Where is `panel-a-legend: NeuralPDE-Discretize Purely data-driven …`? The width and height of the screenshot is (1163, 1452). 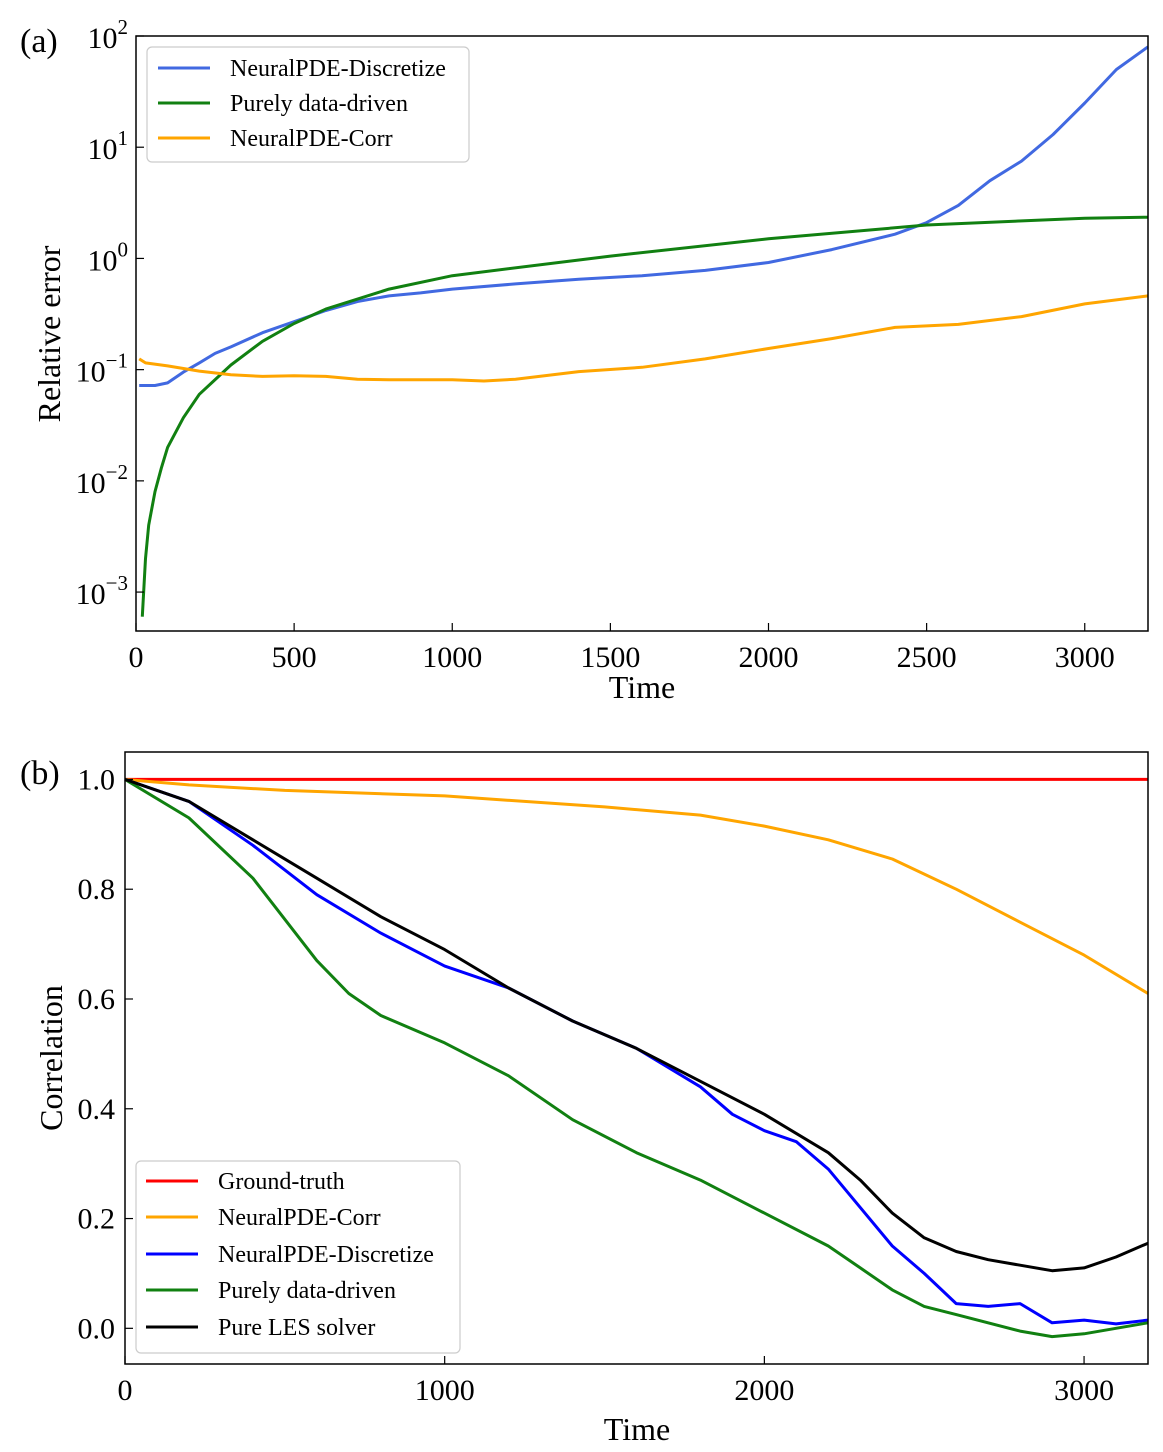
panel-a-legend: NeuralPDE-Discretize Purely data-driven … is located at coordinates (308, 104).